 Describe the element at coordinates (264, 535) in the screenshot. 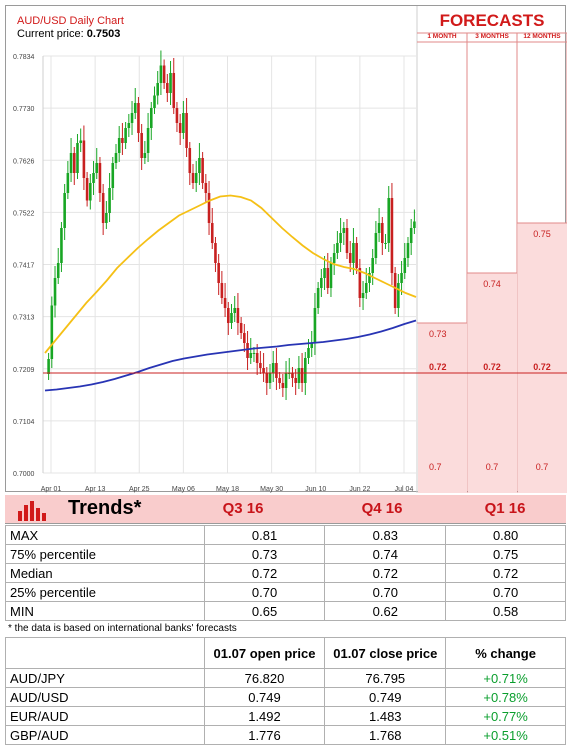

I see `trends-cell: 0.81` at that location.